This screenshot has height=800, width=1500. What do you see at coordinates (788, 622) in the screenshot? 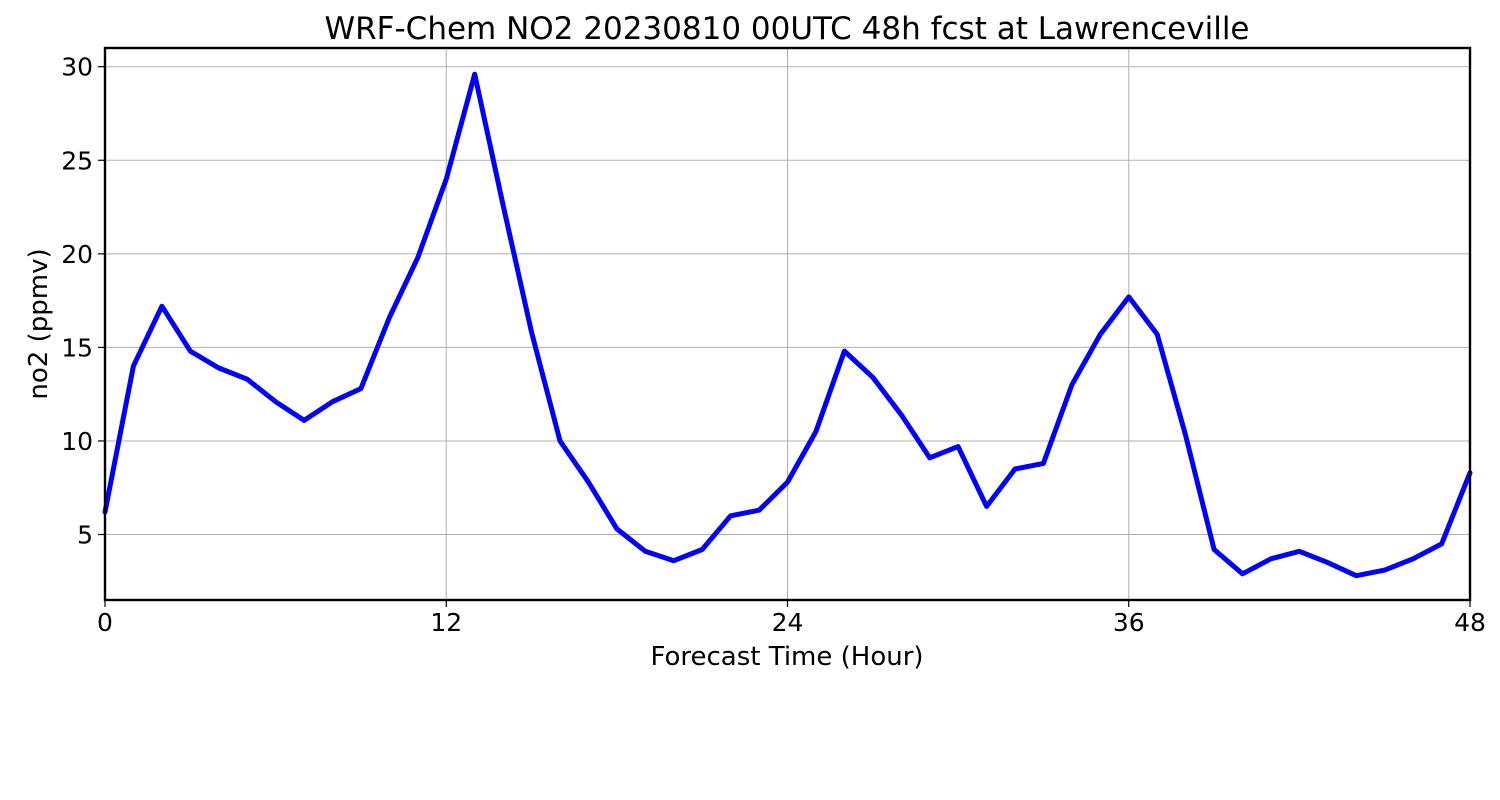
I see `x-tick-label: 24` at bounding box center [788, 622].